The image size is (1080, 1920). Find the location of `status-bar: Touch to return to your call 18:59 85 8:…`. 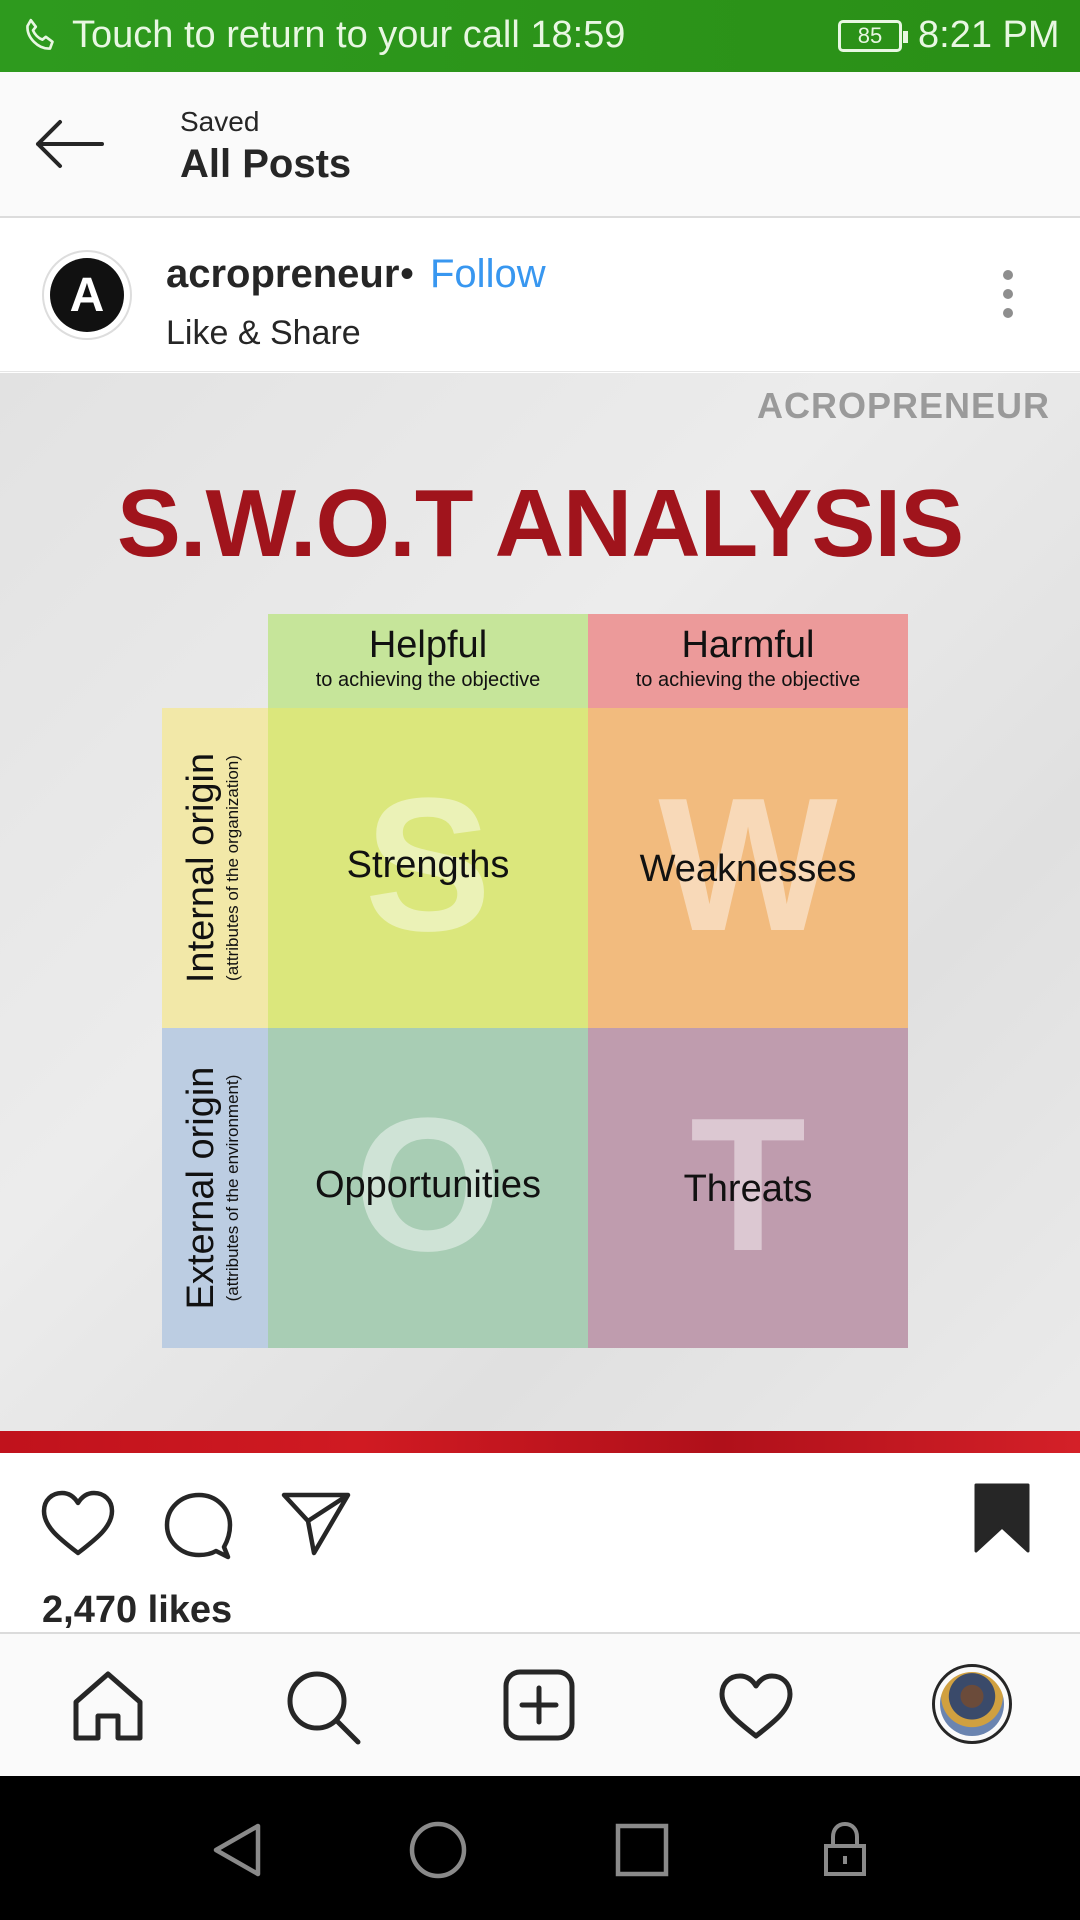

status-bar: Touch to return to your call 18:59 85 8:… is located at coordinates (540, 36).